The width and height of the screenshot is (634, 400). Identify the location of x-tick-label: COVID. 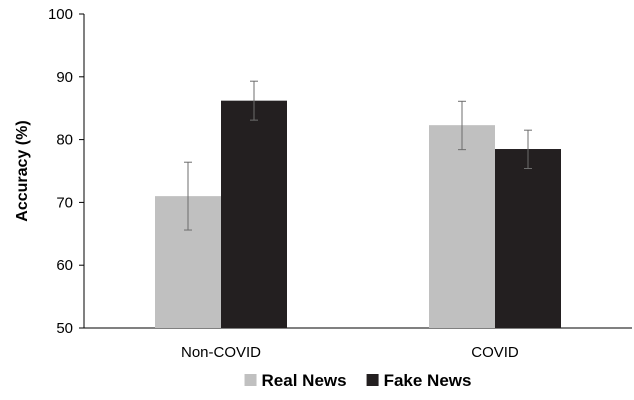
(495, 352).